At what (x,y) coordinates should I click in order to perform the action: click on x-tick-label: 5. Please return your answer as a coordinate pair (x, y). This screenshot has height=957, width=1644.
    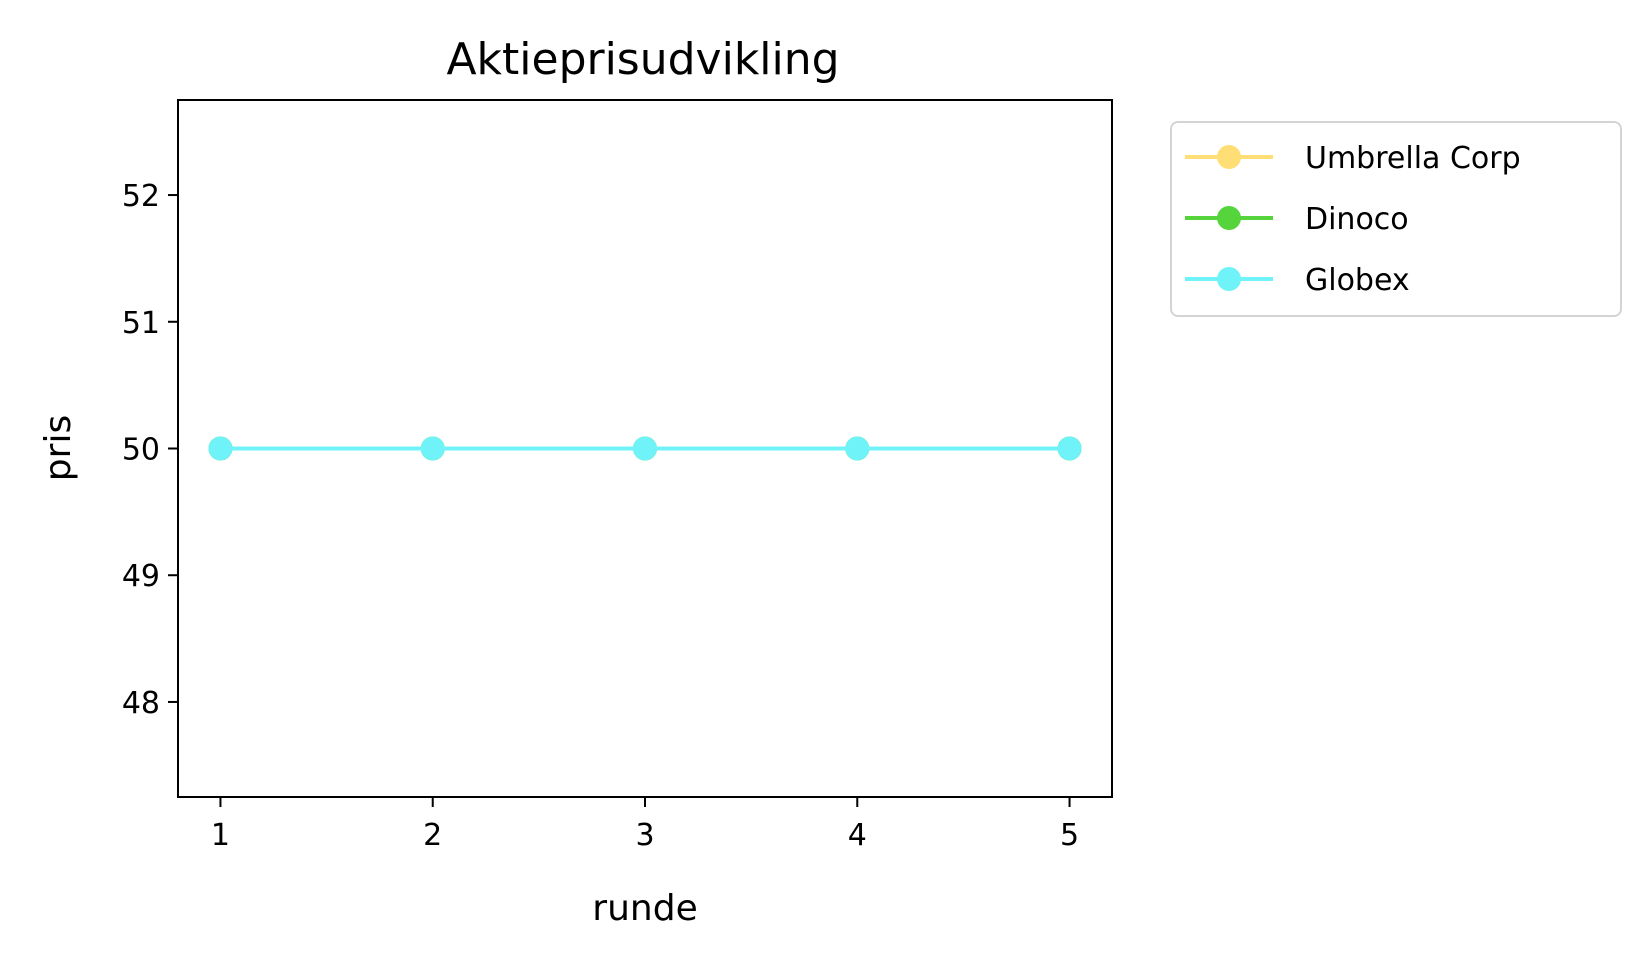
    Looking at the image, I should click on (1069, 835).